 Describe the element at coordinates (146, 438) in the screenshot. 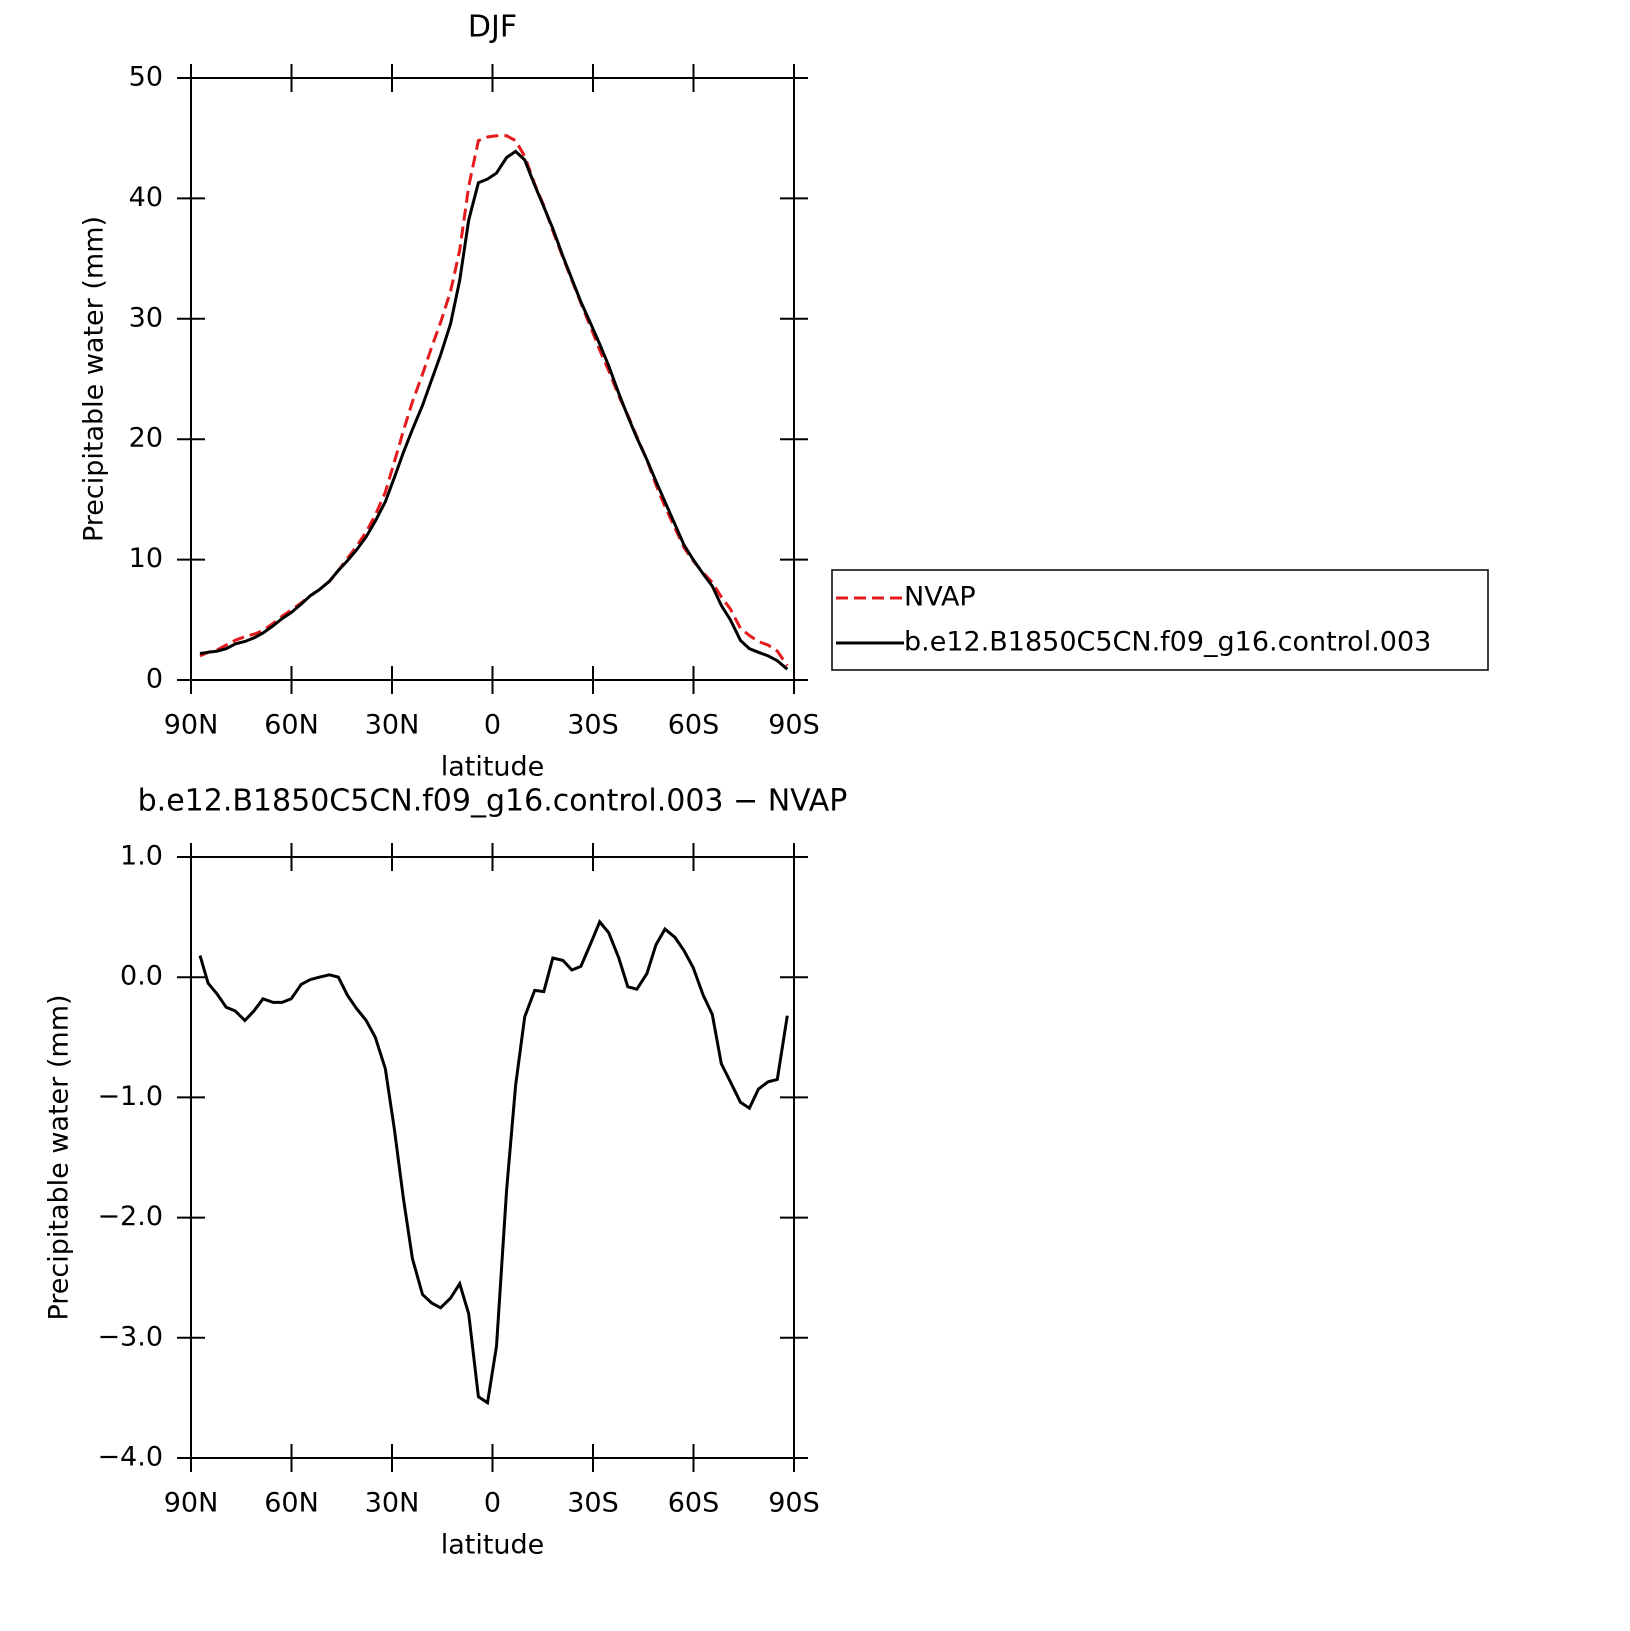

I see `y-tick-label: 20` at that location.